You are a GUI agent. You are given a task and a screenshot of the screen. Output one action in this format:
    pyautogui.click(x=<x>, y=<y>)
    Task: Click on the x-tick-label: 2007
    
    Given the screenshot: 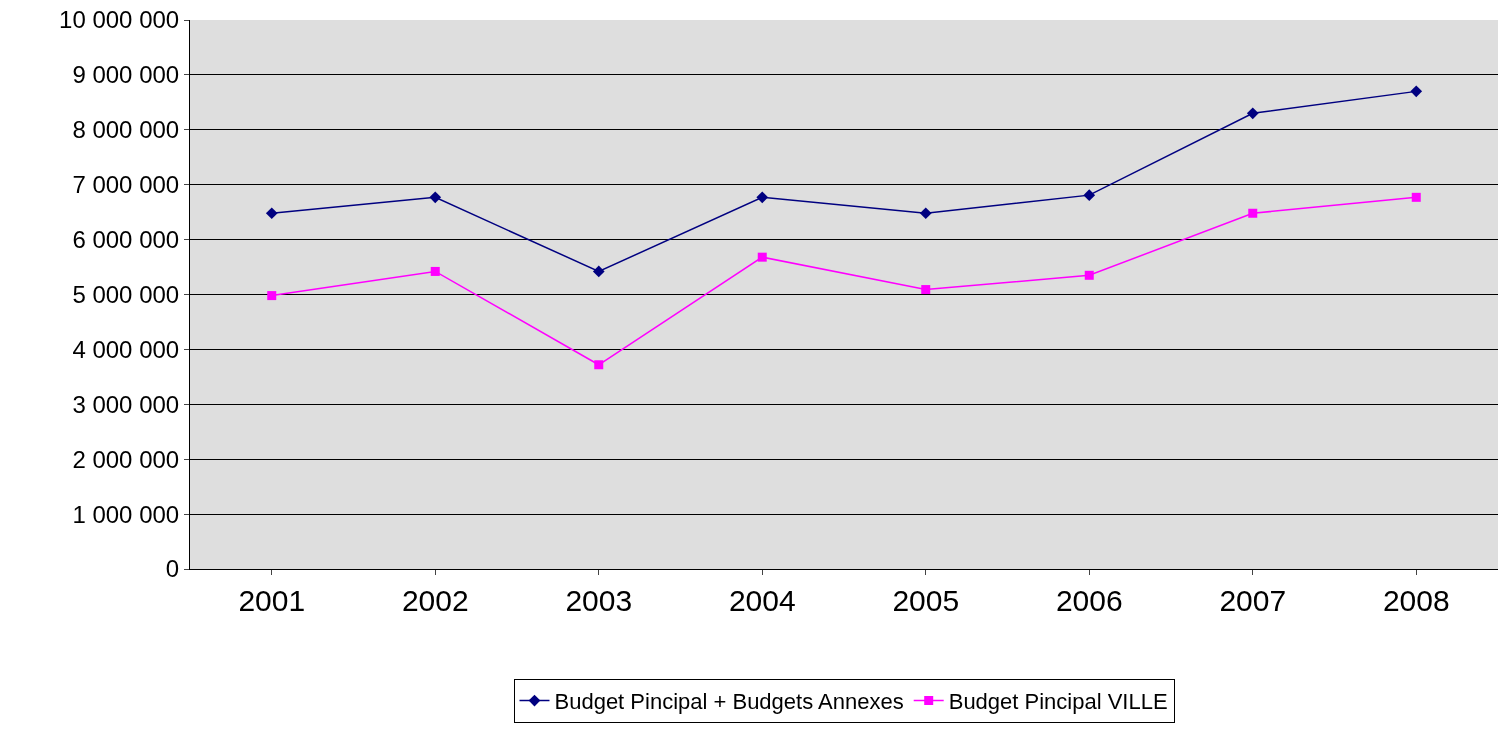 What is the action you would take?
    pyautogui.click(x=1253, y=600)
    